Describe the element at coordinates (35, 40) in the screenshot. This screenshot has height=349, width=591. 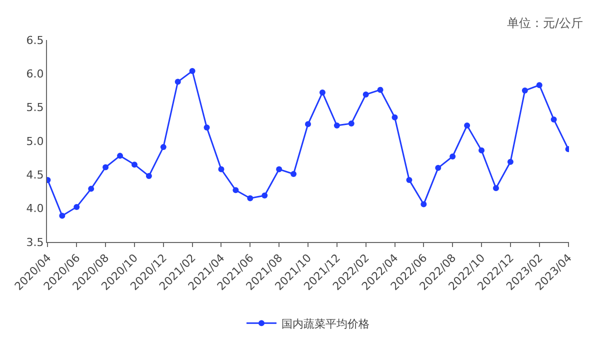
I see `y-tick-label: 6.5` at that location.